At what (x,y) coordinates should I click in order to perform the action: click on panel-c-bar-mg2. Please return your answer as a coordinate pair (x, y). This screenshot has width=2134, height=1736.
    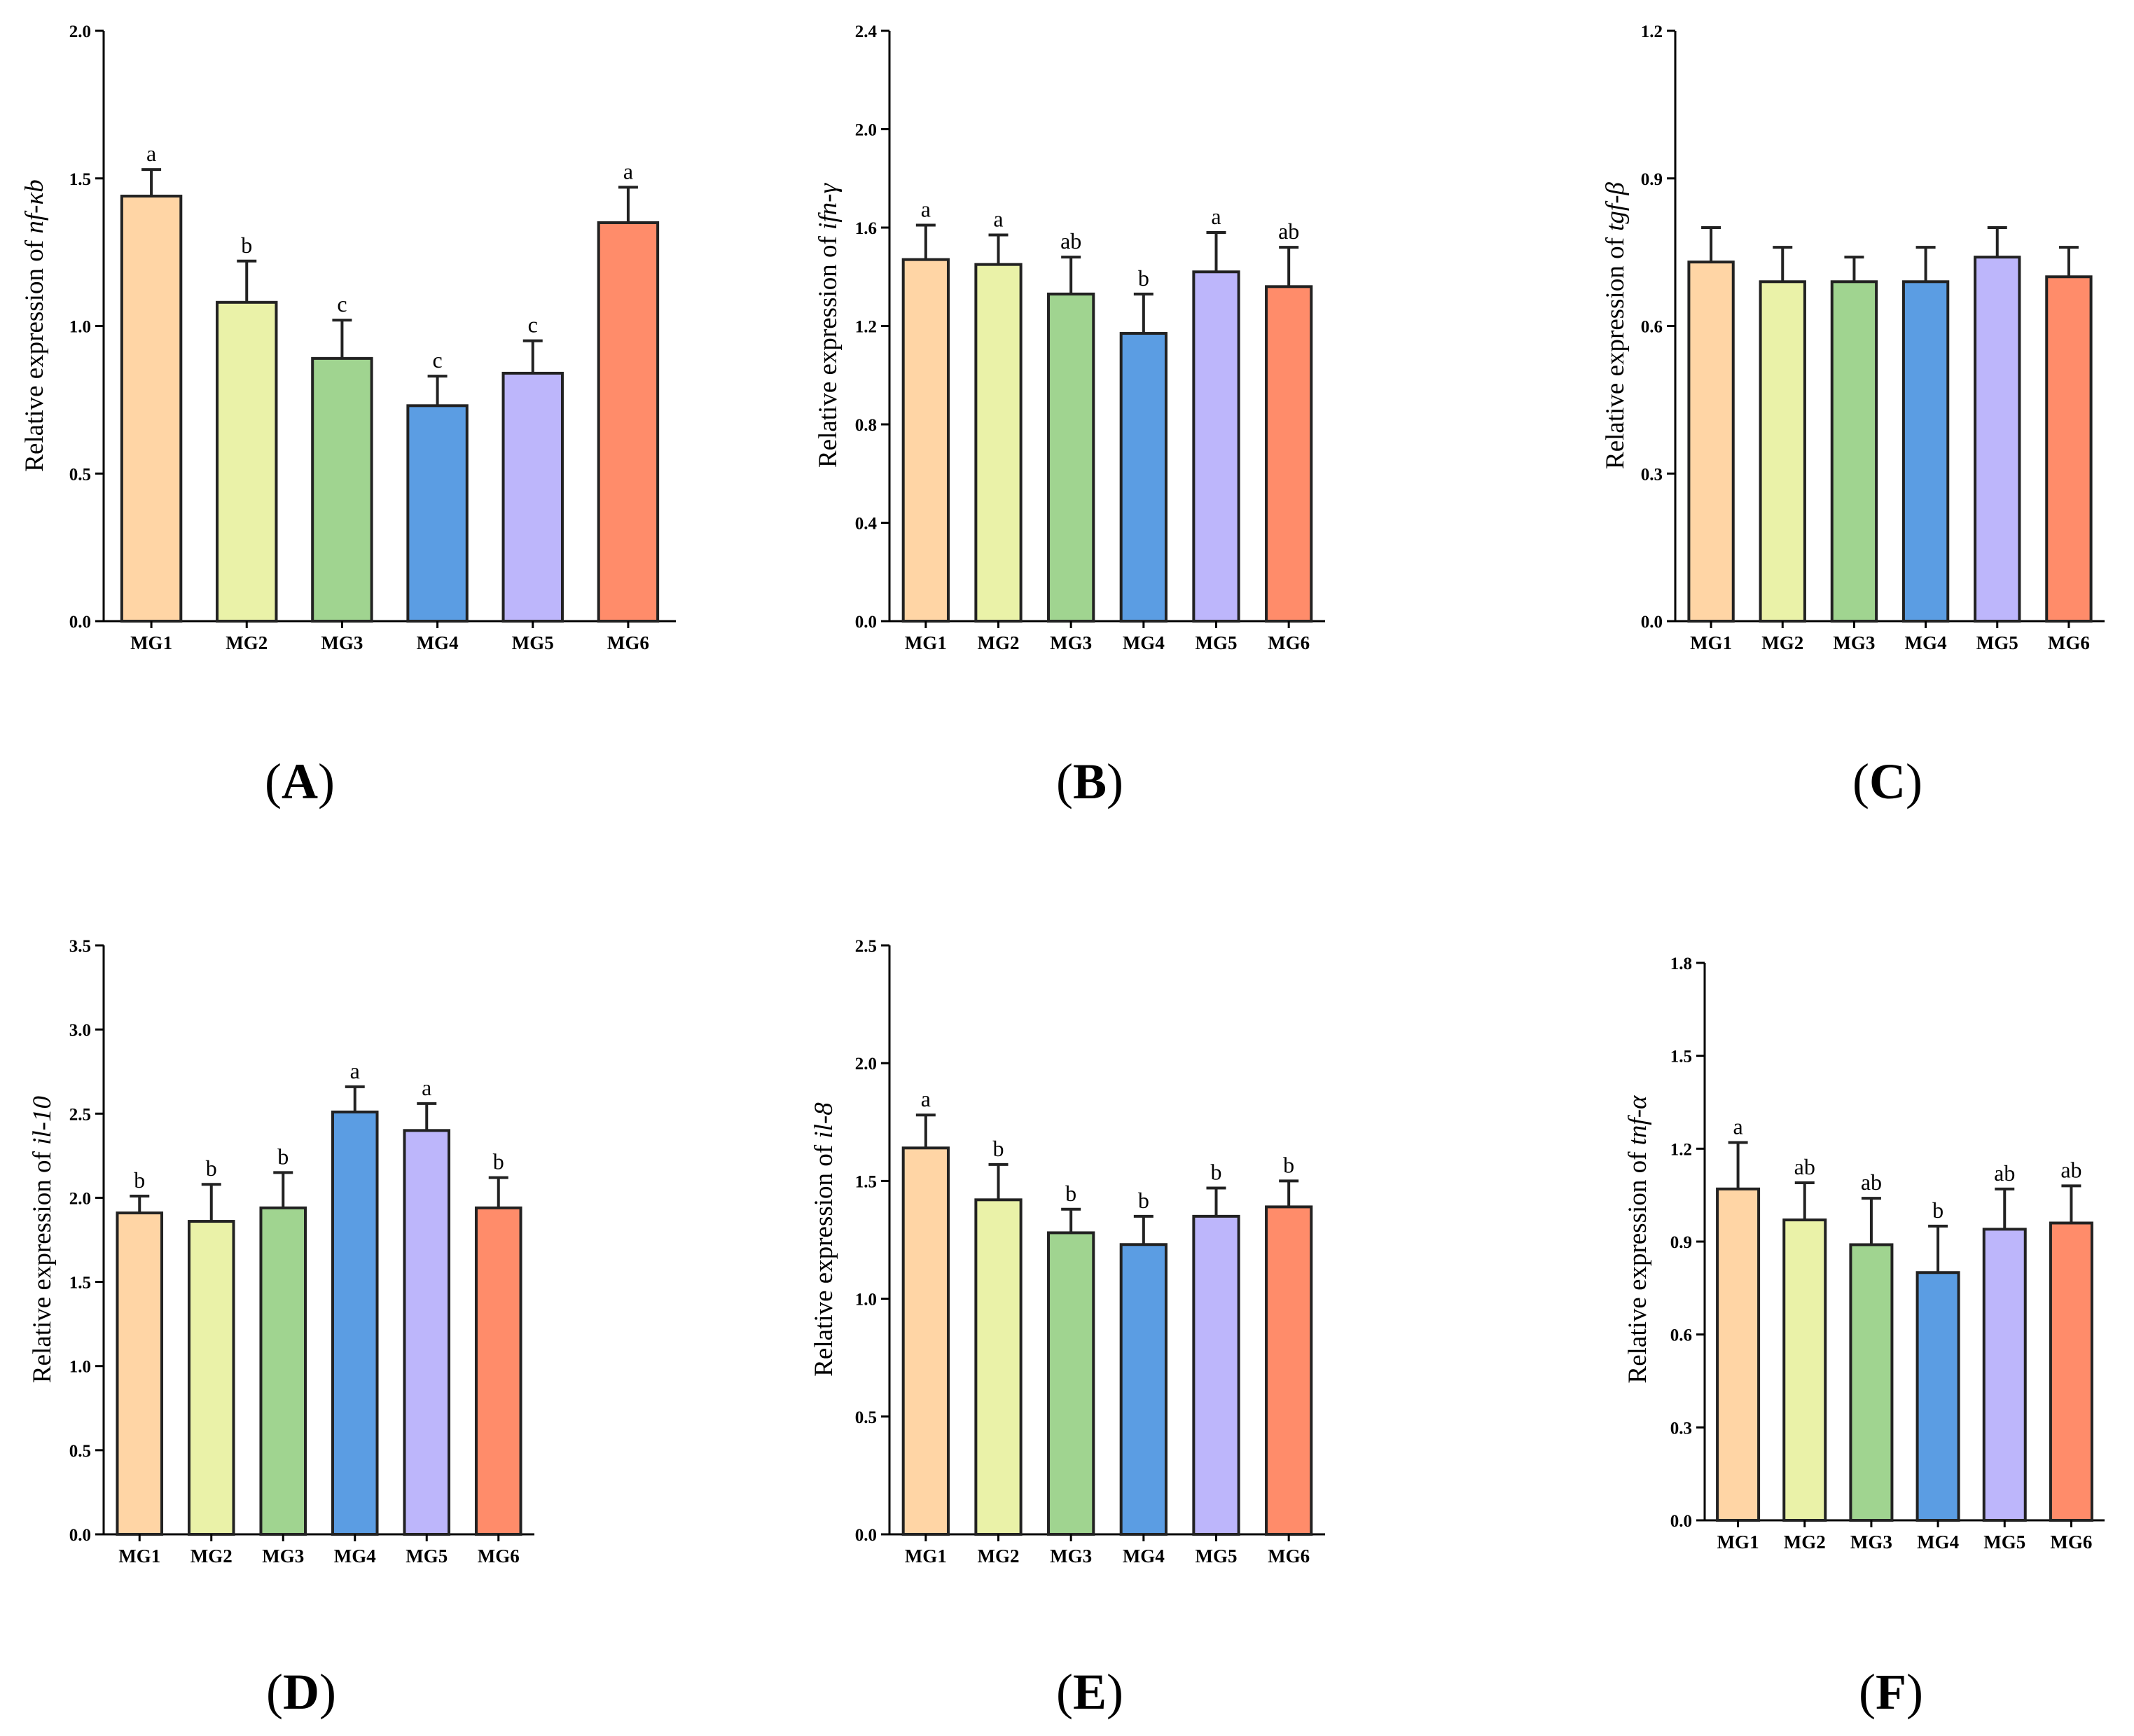
    Looking at the image, I should click on (1782, 452).